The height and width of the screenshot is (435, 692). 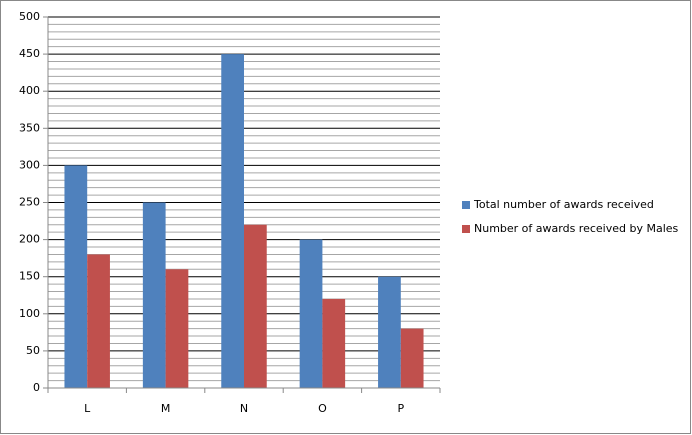 What do you see at coordinates (29, 202) in the screenshot?
I see `y-tick-label: 250` at bounding box center [29, 202].